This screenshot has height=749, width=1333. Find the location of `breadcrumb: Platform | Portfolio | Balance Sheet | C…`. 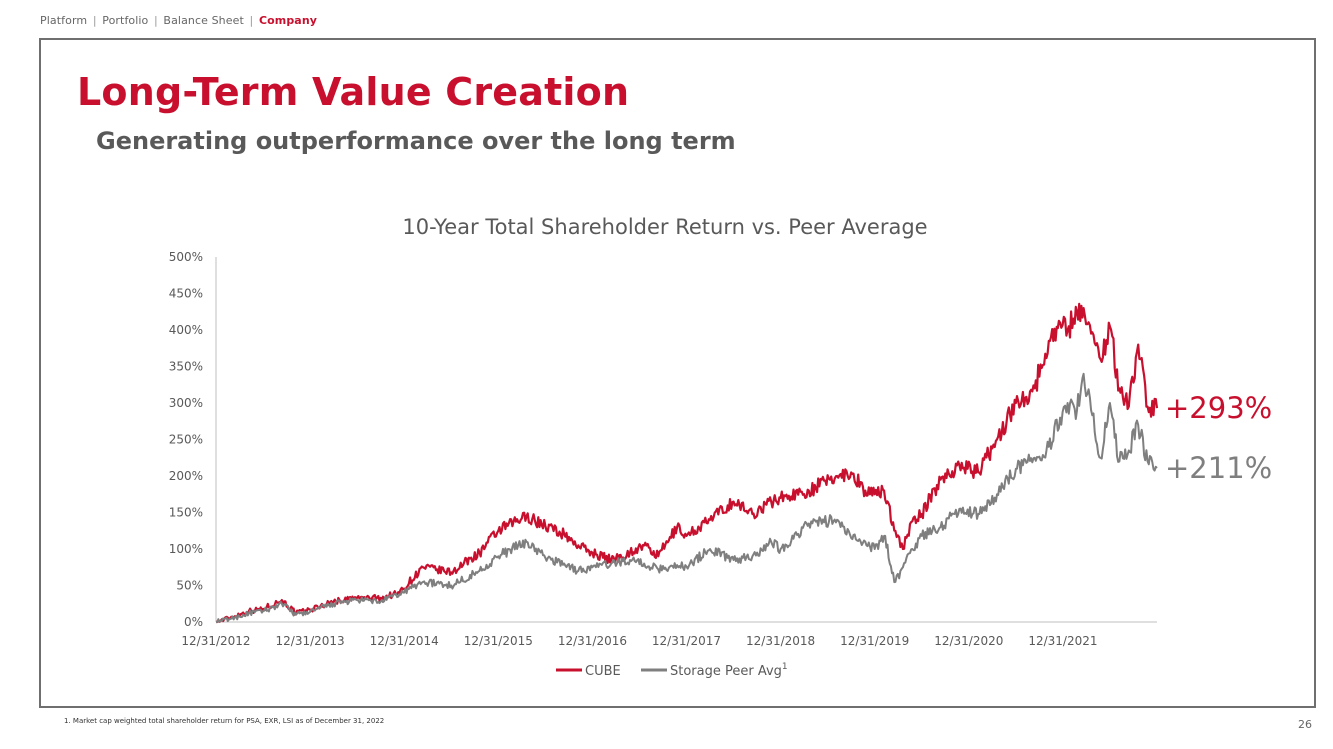

breadcrumb: Platform | Portfolio | Balance Sheet | C… is located at coordinates (178, 20).